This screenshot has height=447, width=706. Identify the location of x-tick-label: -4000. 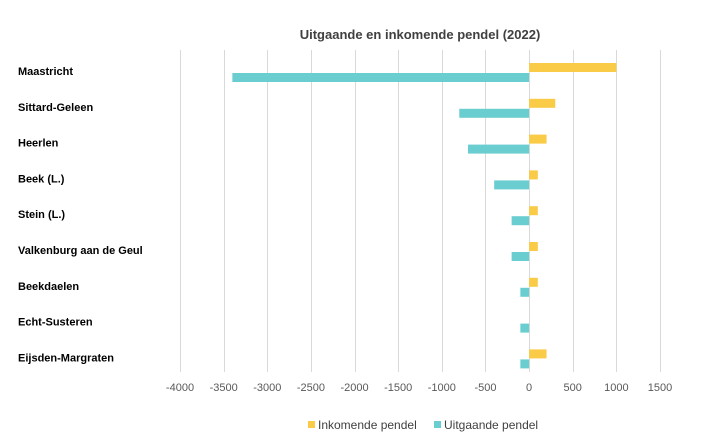
(180, 388).